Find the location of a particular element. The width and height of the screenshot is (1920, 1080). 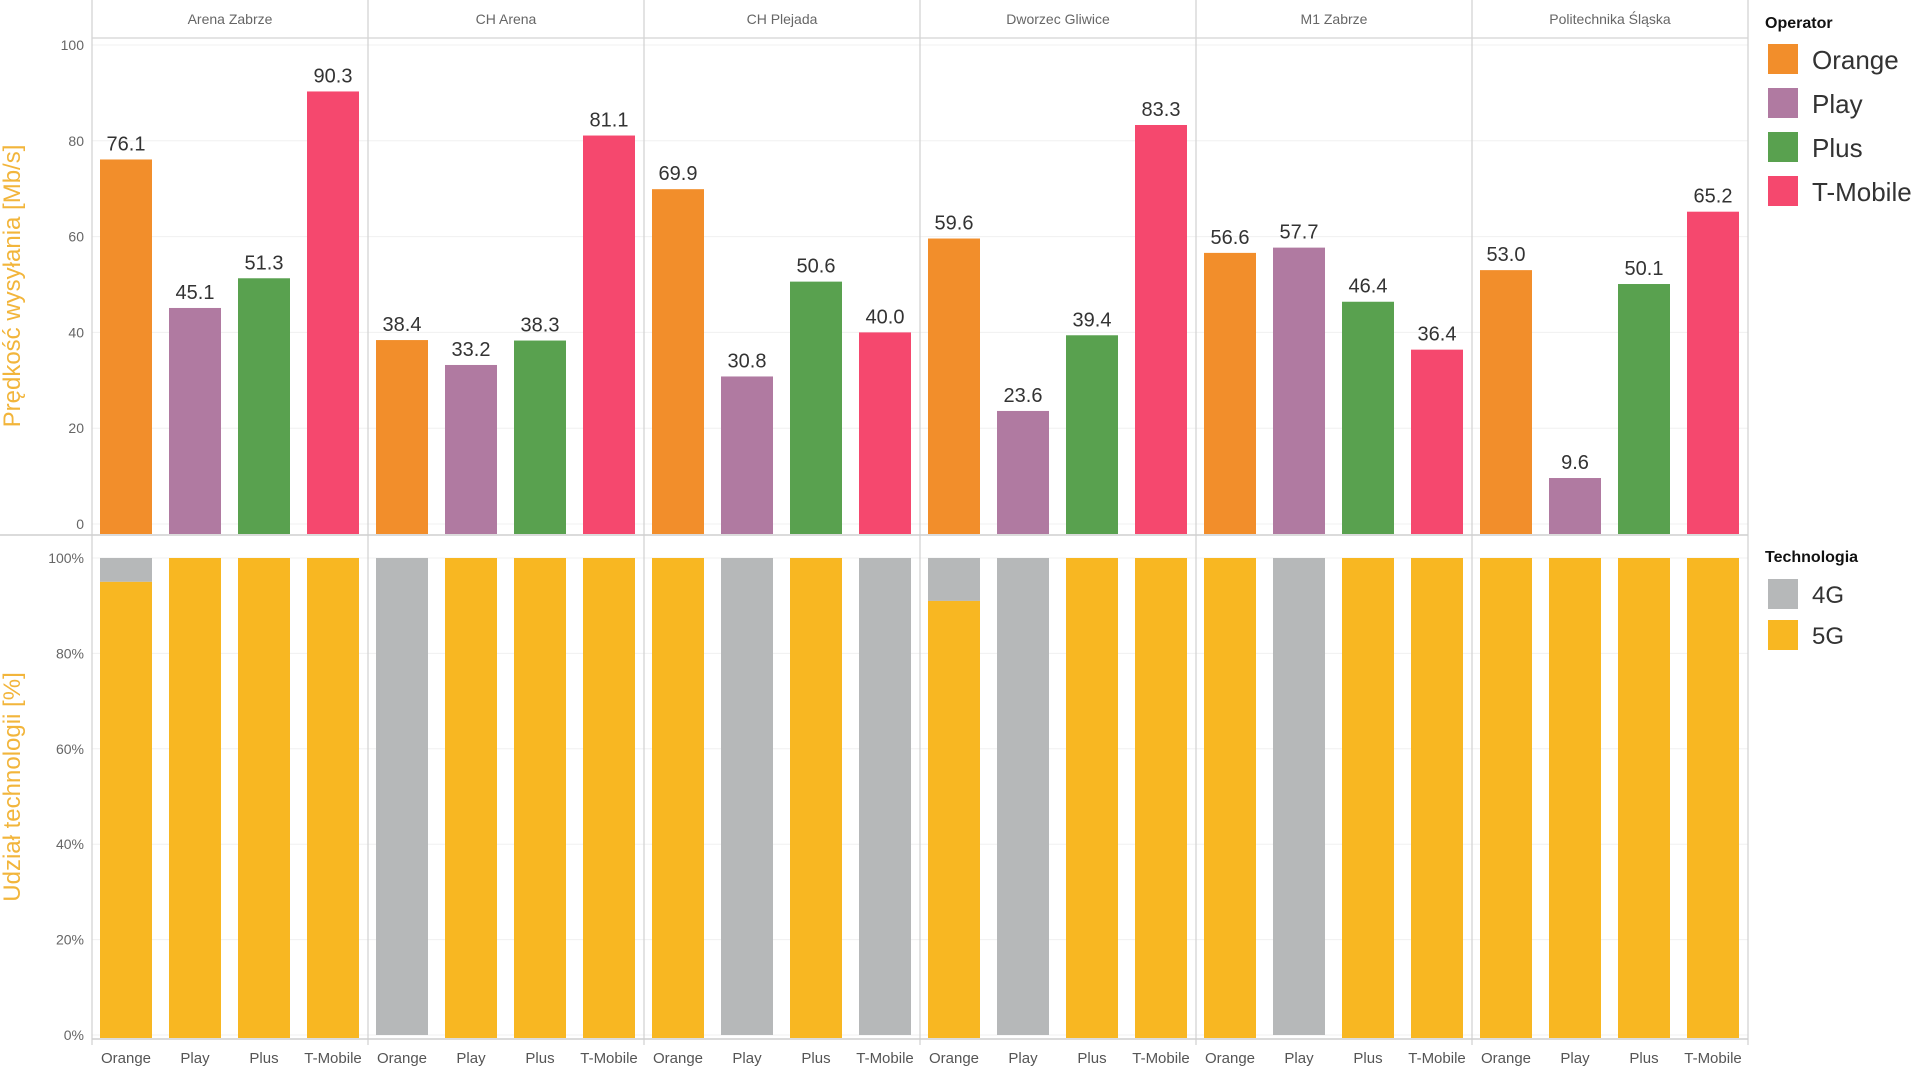

top-y-axis-title: Prędkość wysyłania [Mb/s] is located at coordinates (13, 286).